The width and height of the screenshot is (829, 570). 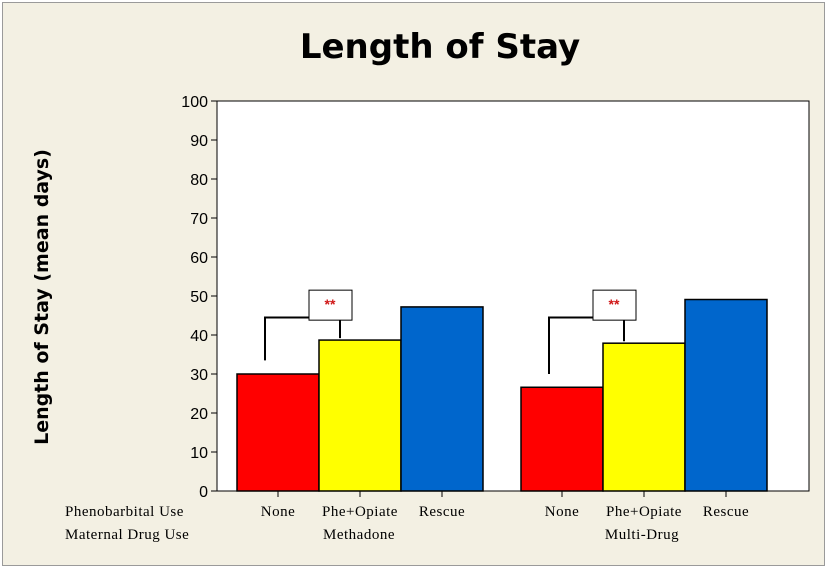 What do you see at coordinates (360, 512) in the screenshot?
I see `category-label-0-1: Phe+Opiate` at bounding box center [360, 512].